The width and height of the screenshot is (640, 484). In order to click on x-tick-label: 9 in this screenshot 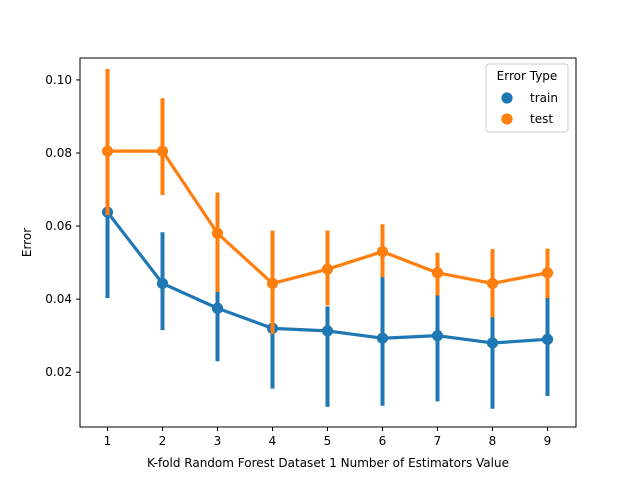, I will do `click(548, 441)`.